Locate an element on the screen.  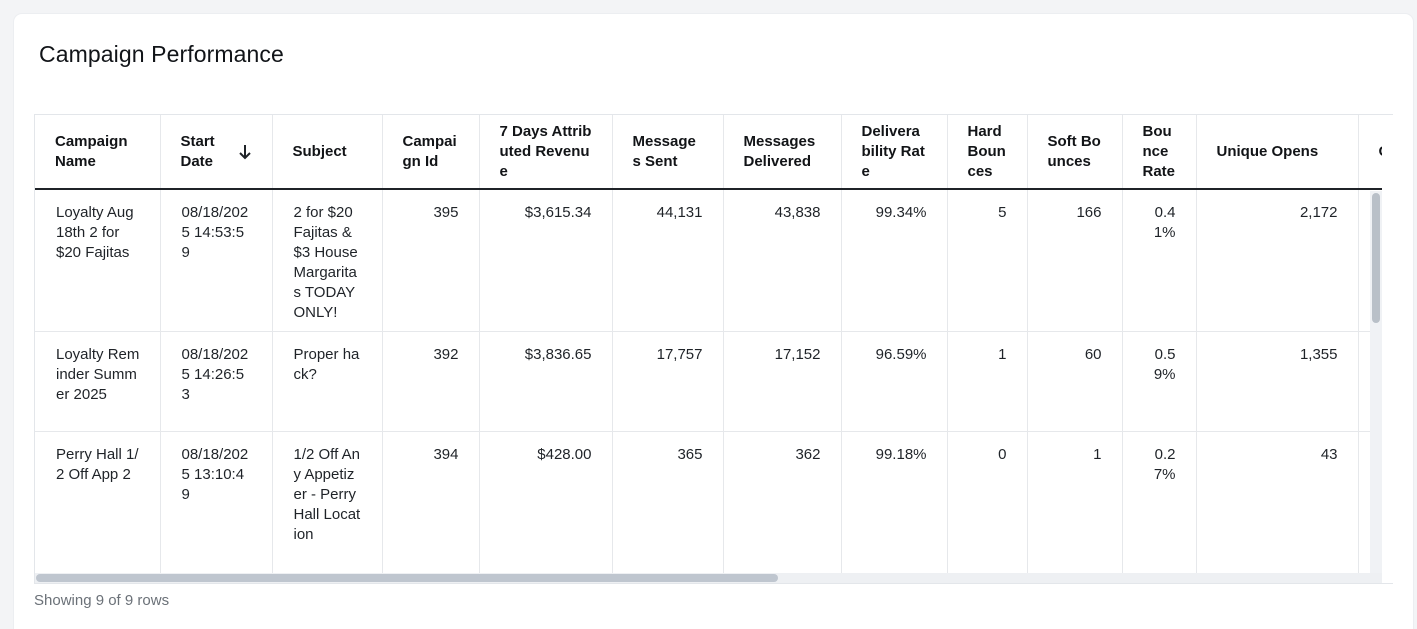
column-header-label: Start Date is located at coordinates (197, 151).